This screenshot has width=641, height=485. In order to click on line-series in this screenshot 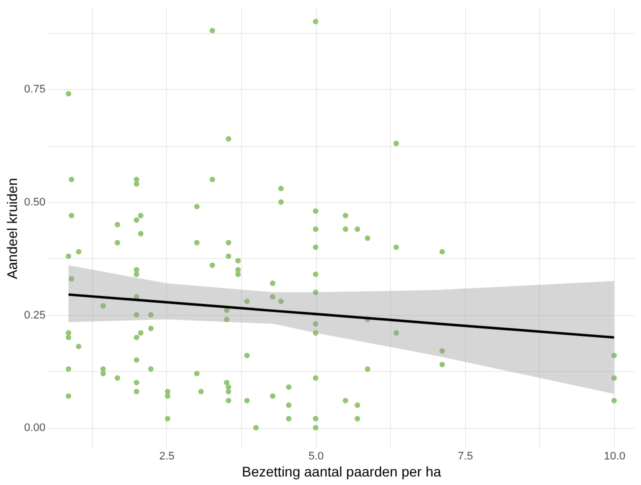, I will do `click(341, 316)`.